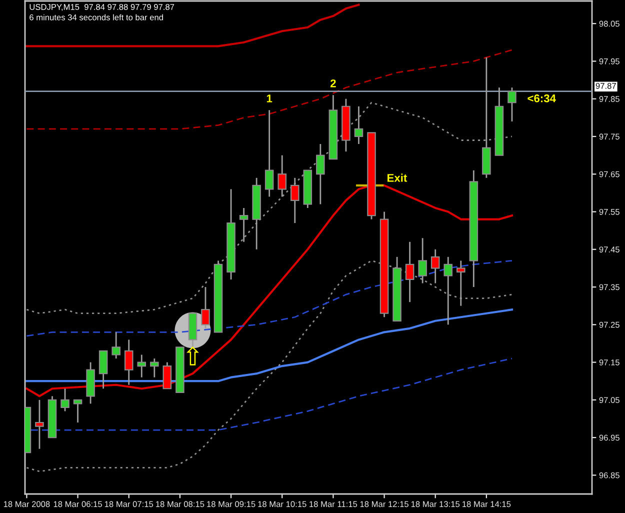  Describe the element at coordinates (609, 287) in the screenshot. I see `y-tick-label: 97.35` at that location.